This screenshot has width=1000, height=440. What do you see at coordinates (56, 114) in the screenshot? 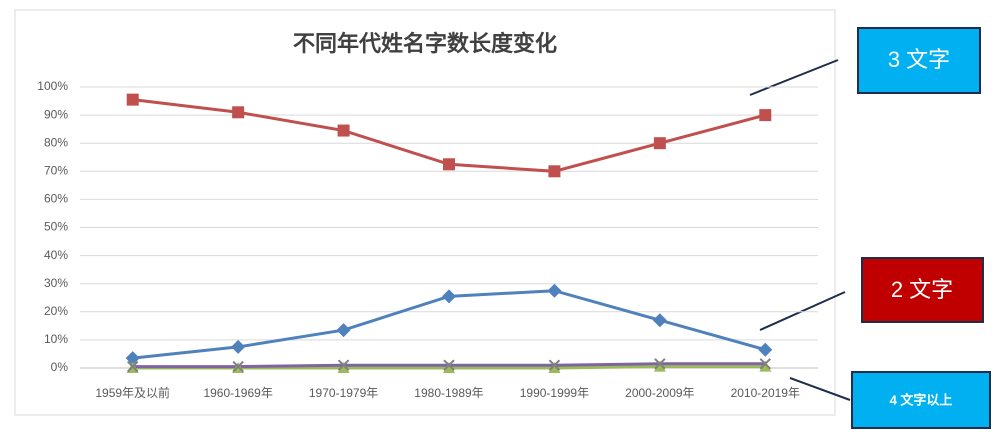
I see `y-tick-label: 90%` at bounding box center [56, 114].